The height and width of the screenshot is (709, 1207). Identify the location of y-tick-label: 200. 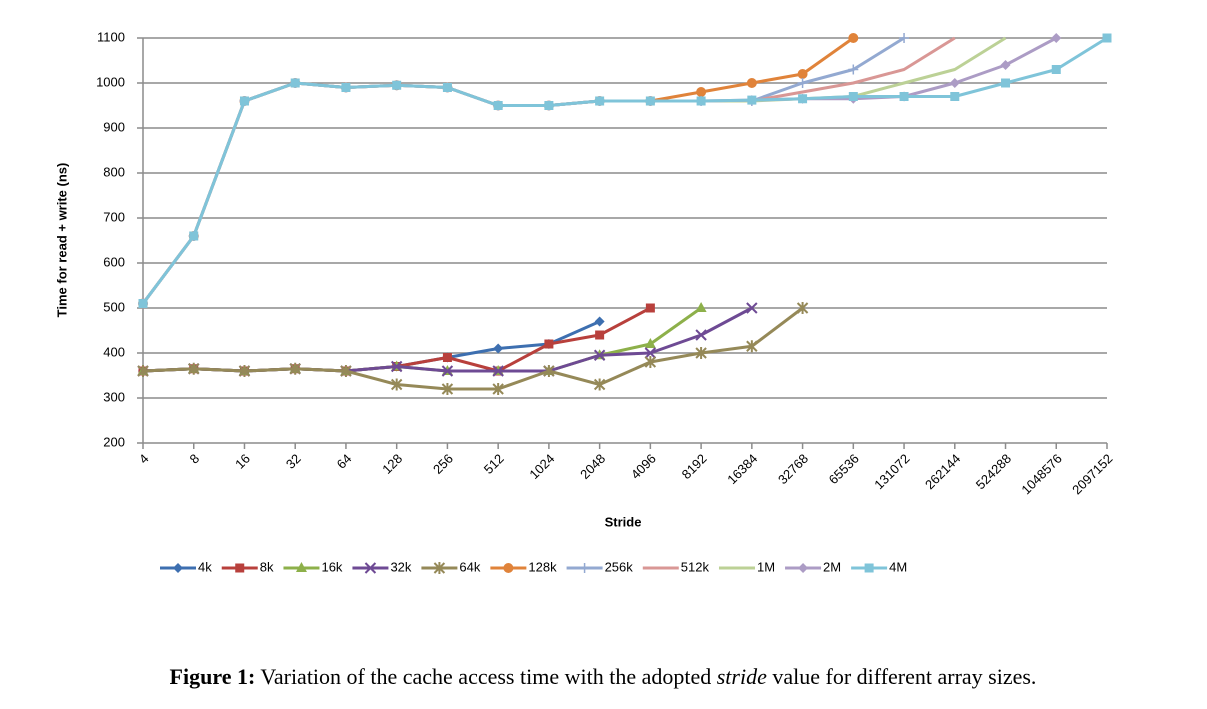
(114, 441).